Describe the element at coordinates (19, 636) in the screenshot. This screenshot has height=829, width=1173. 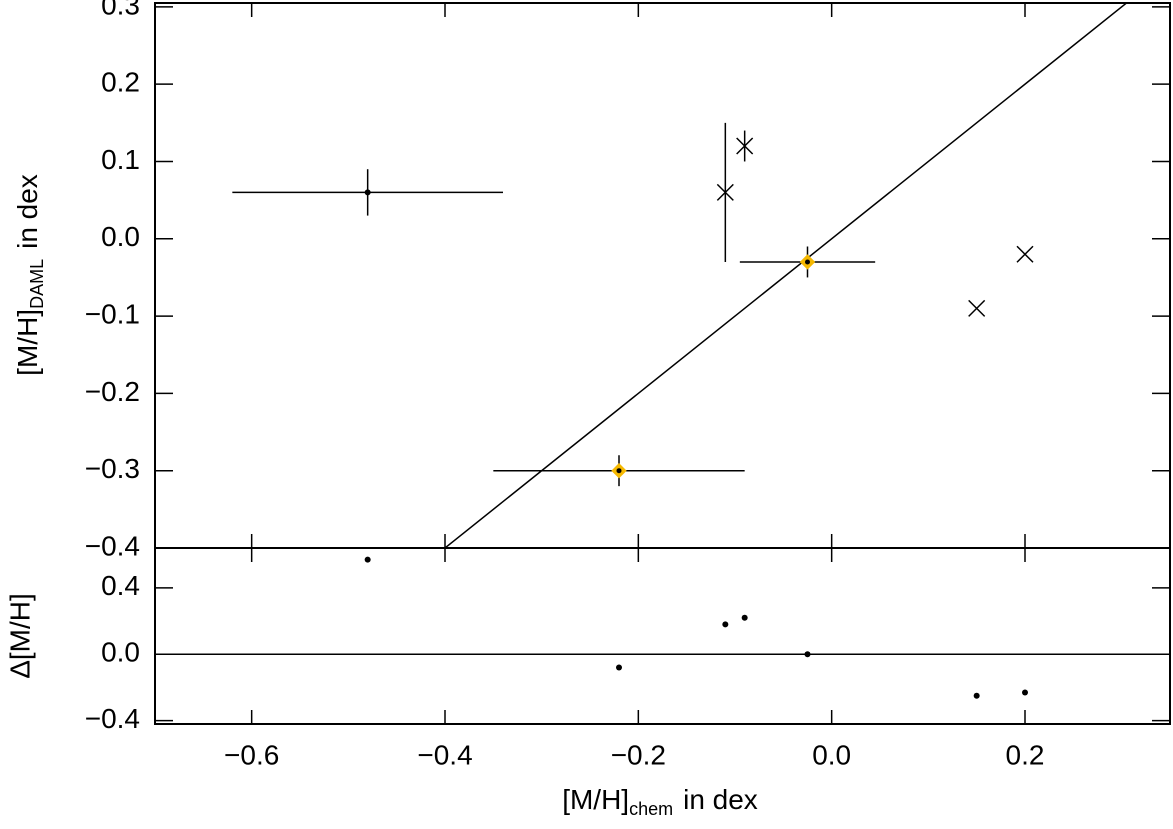
I see `y-axis-label: Δ[M/H]` at that location.